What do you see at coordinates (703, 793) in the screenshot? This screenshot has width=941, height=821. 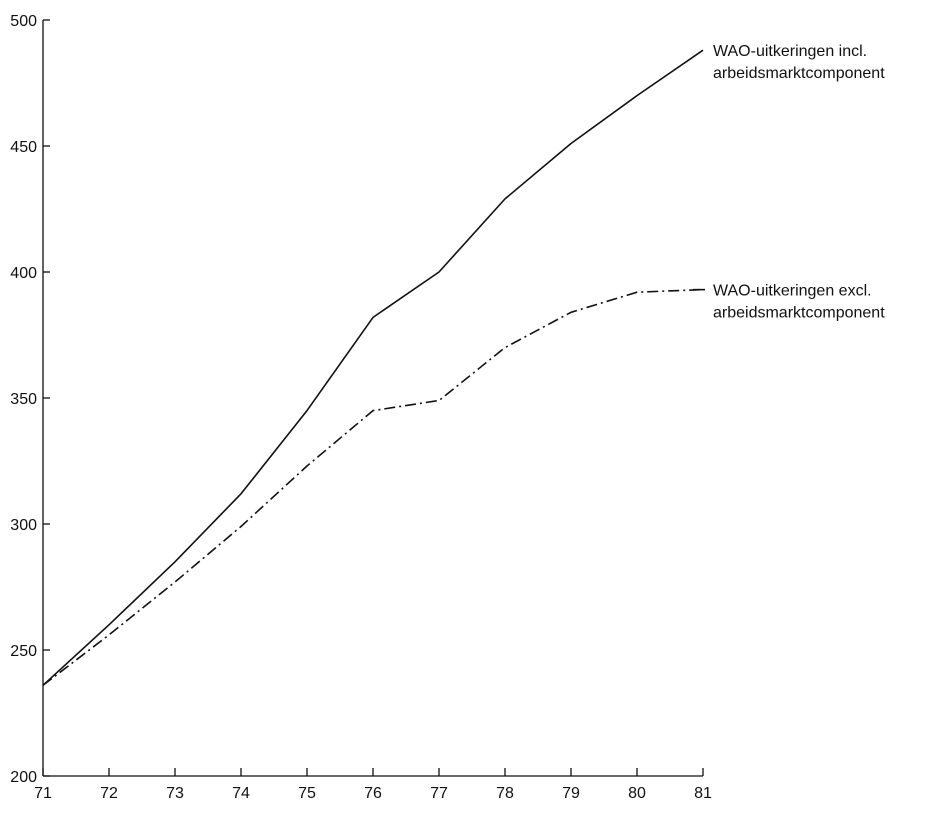 I see `x-tick-label: 81` at bounding box center [703, 793].